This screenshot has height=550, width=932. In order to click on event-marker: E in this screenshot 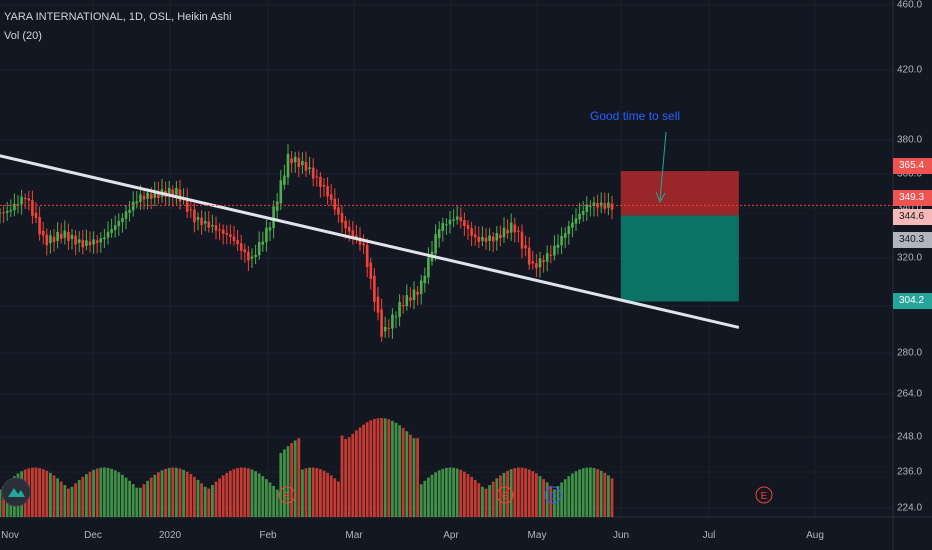, I will do `click(287, 495)`.